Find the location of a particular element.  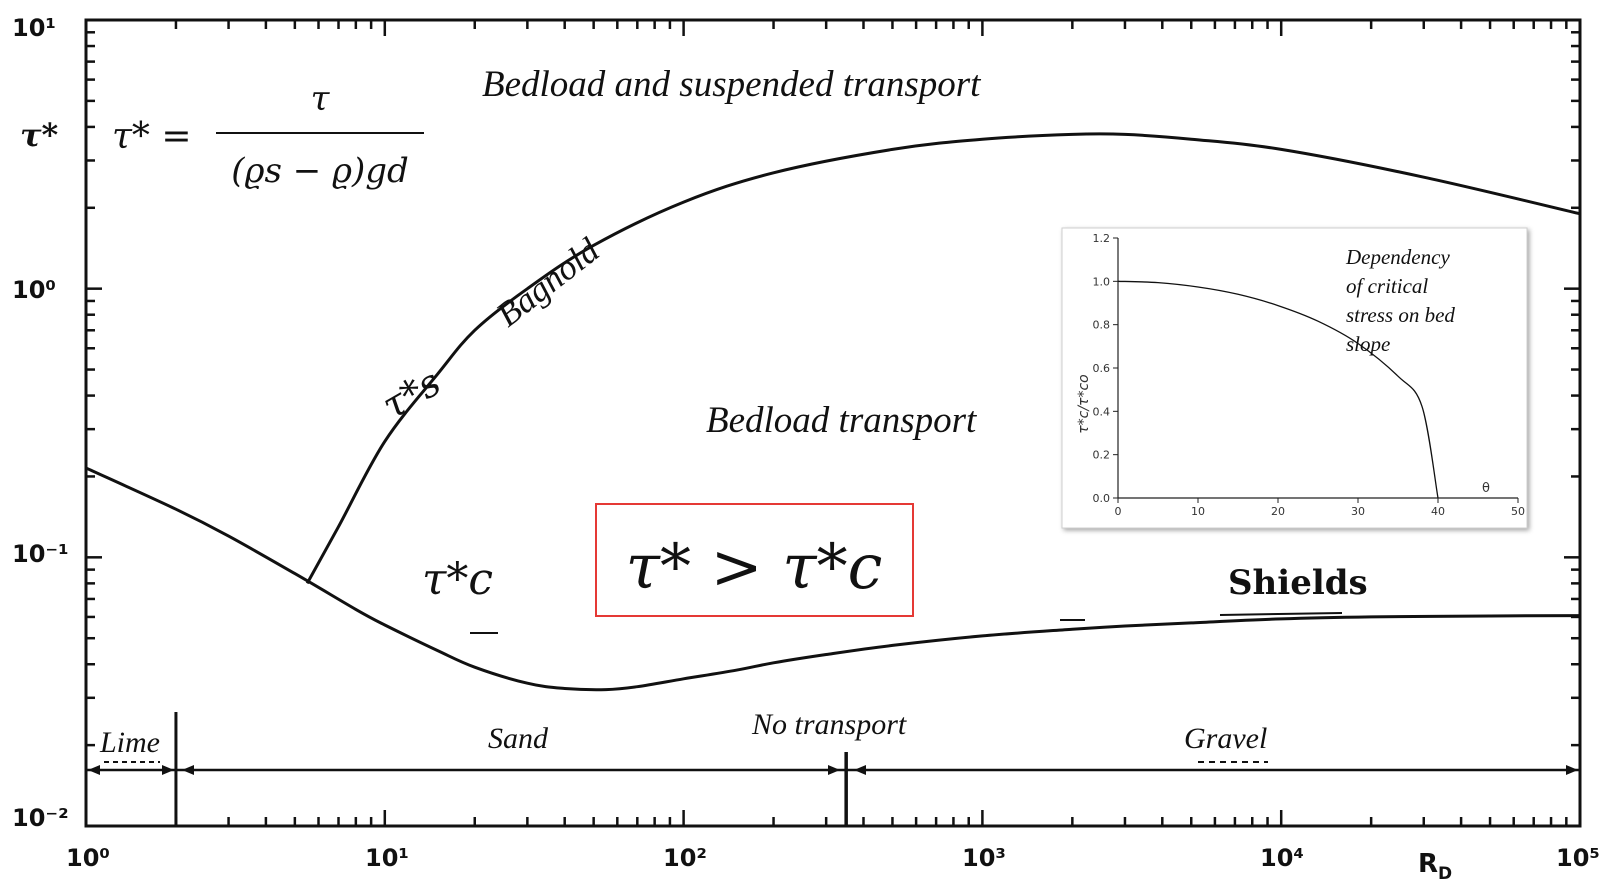

x-tick-label: 10⁵ is located at coordinates (1578, 858).